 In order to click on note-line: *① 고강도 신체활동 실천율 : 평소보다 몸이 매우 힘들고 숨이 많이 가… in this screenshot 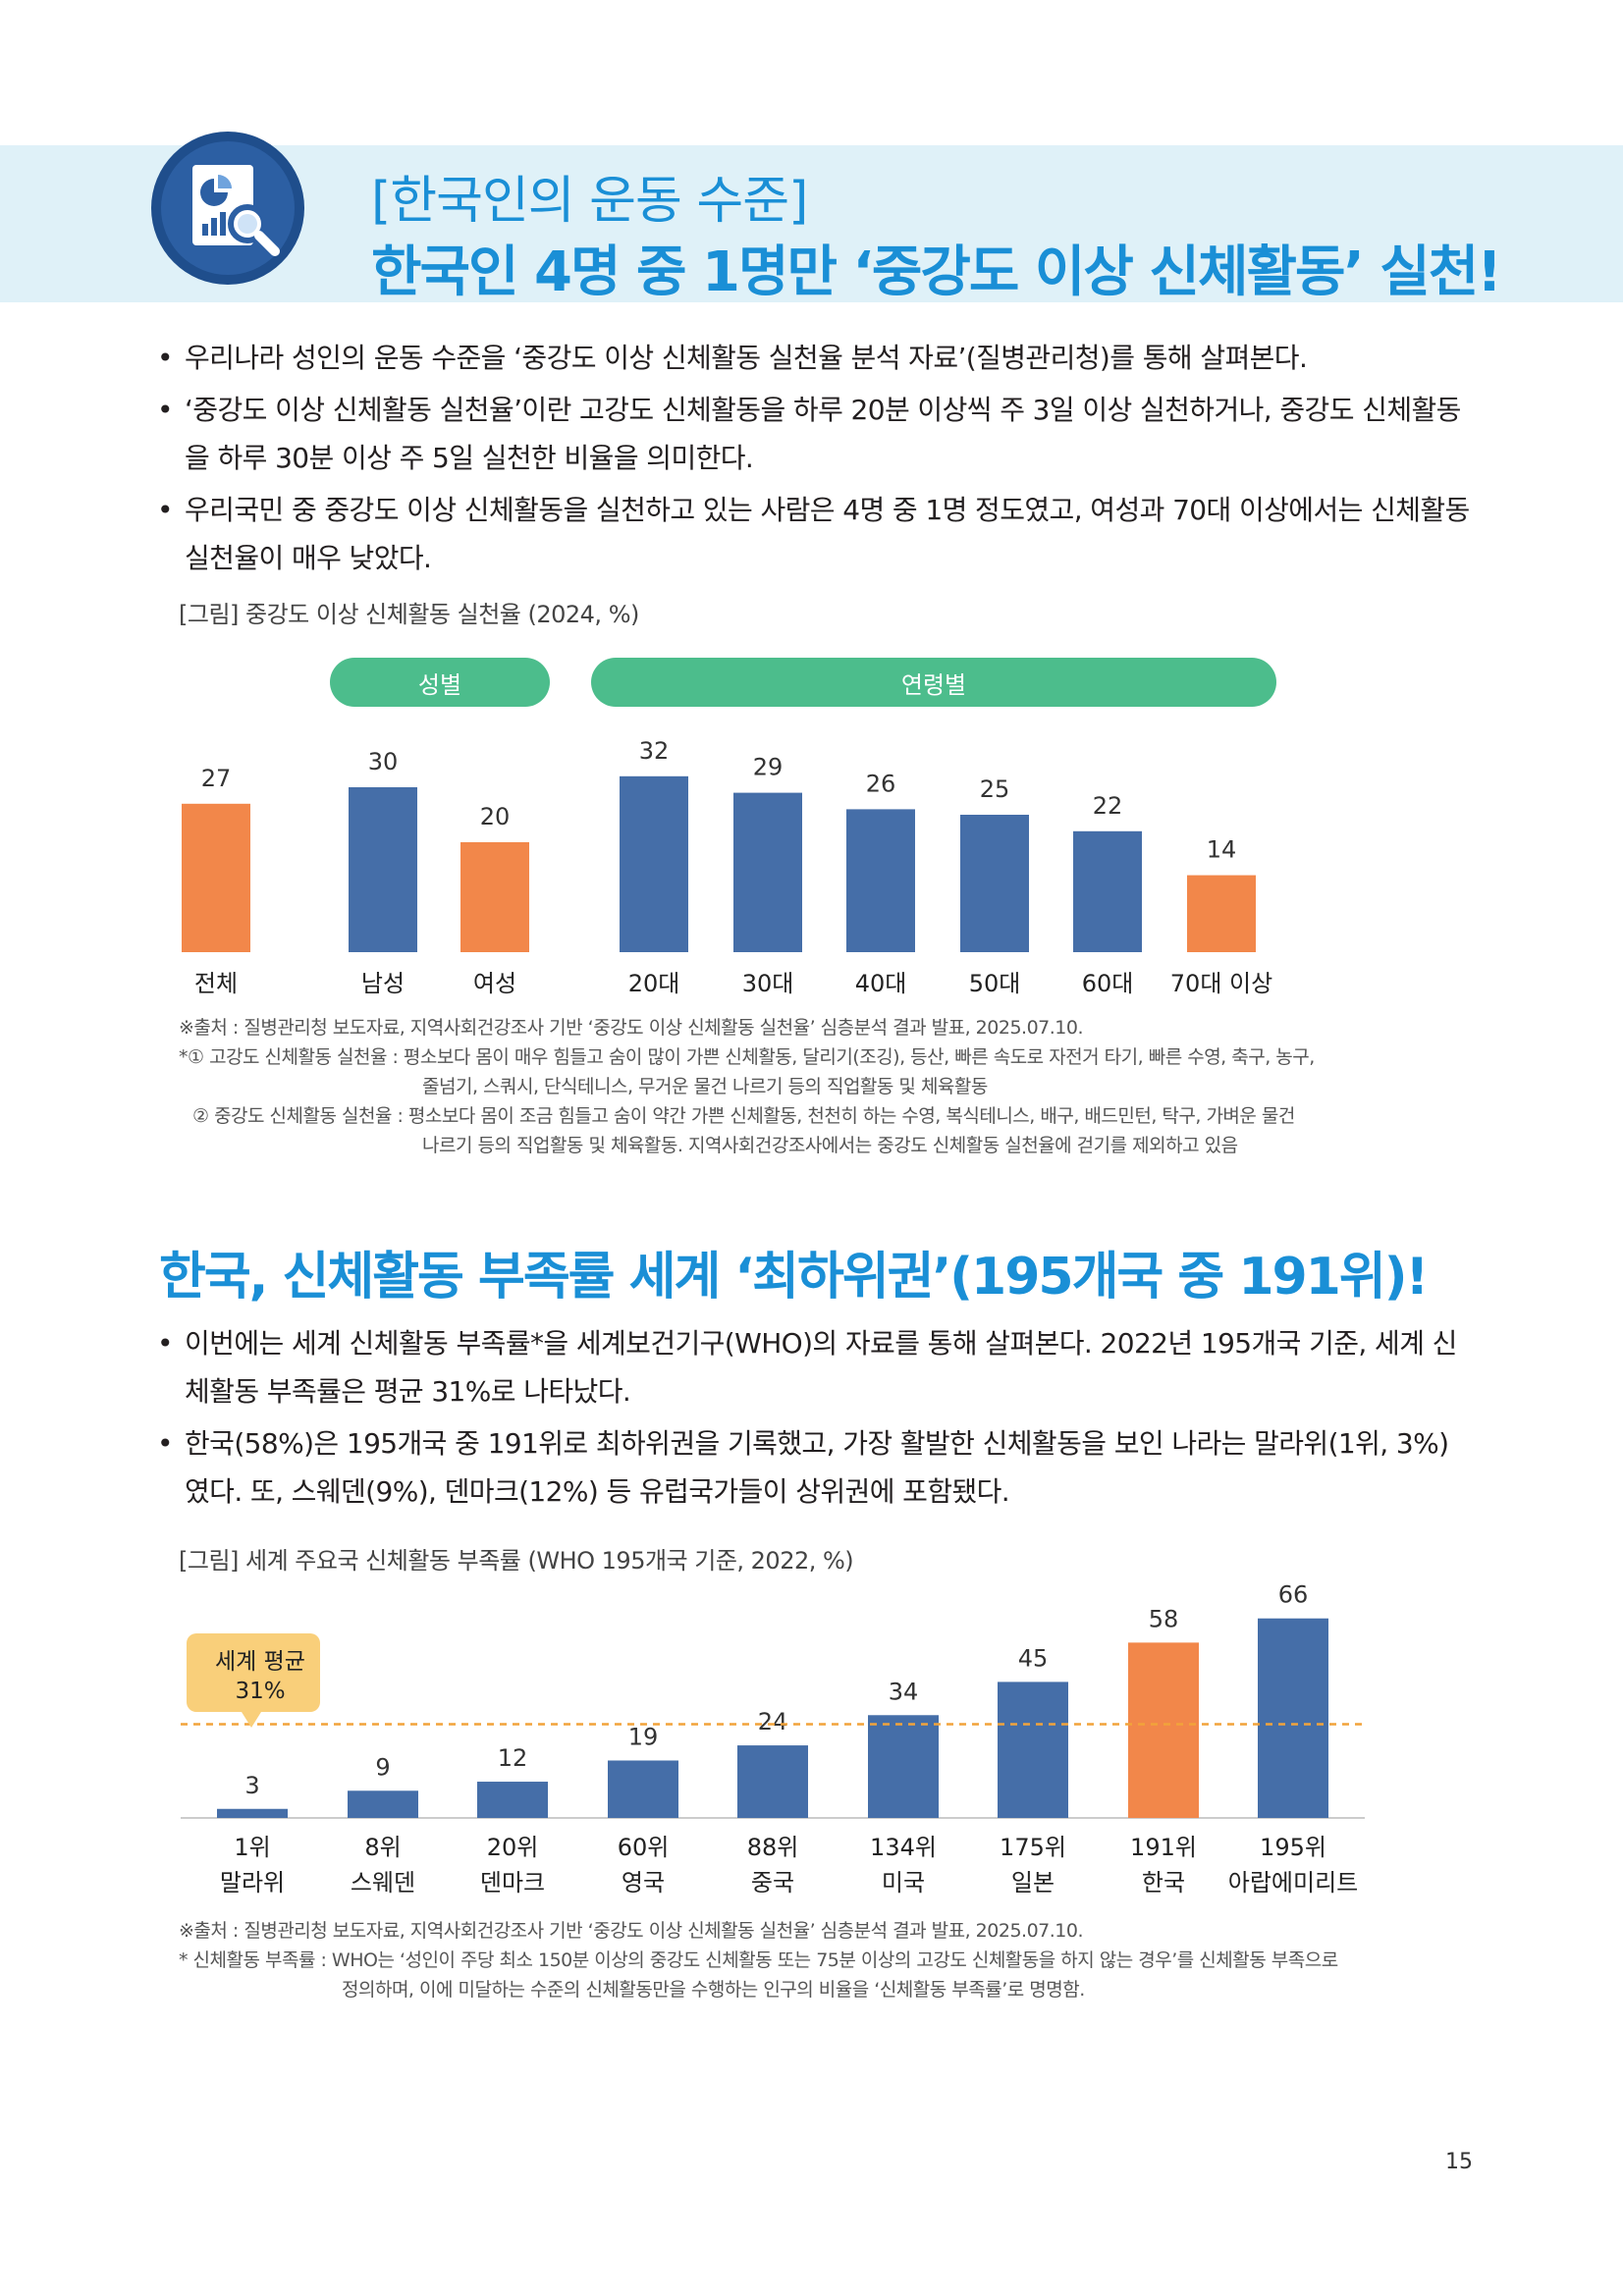, I will do `click(747, 1057)`.